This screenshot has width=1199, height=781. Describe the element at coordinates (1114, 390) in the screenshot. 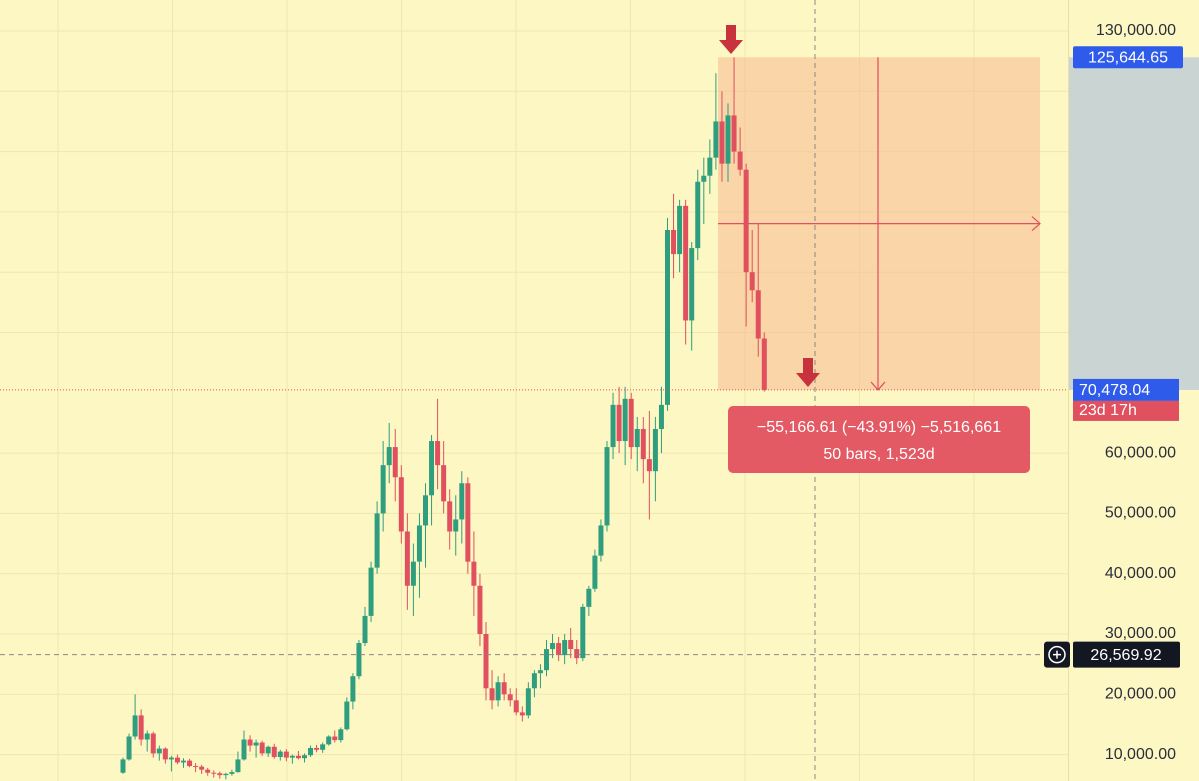

I see `last-price-label: 70,478.04` at that location.